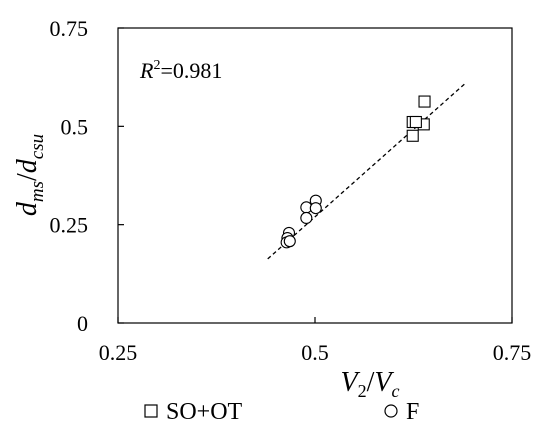  I want to click on r-squared-r: R, so click(146, 70).